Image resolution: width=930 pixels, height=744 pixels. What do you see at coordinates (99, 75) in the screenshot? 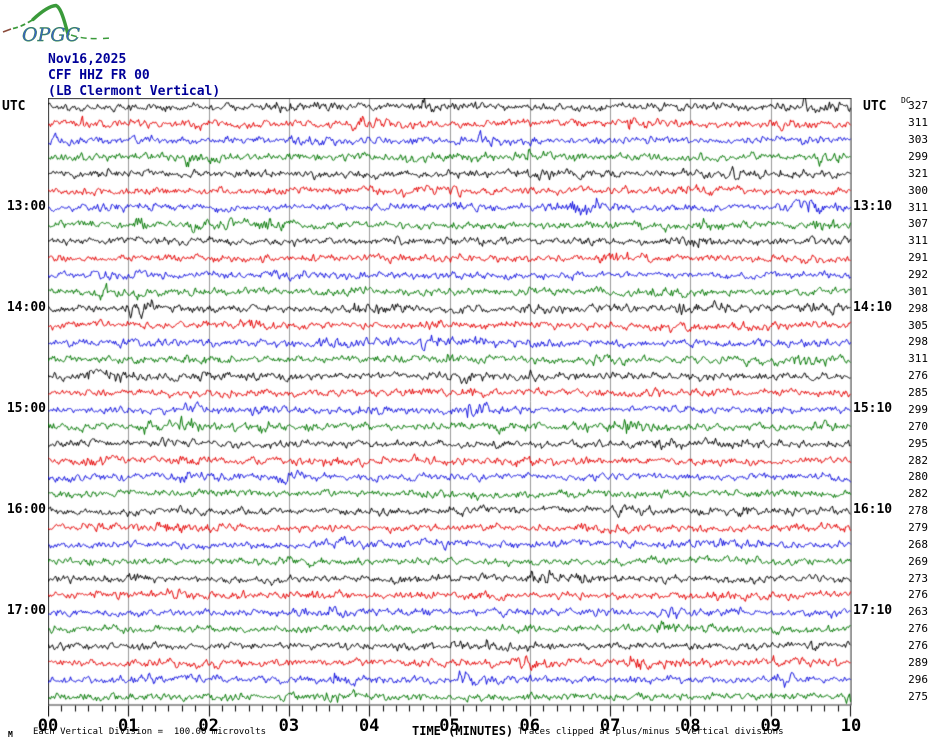
I see `header-station: CFF HHZ FR 00` at bounding box center [99, 75].